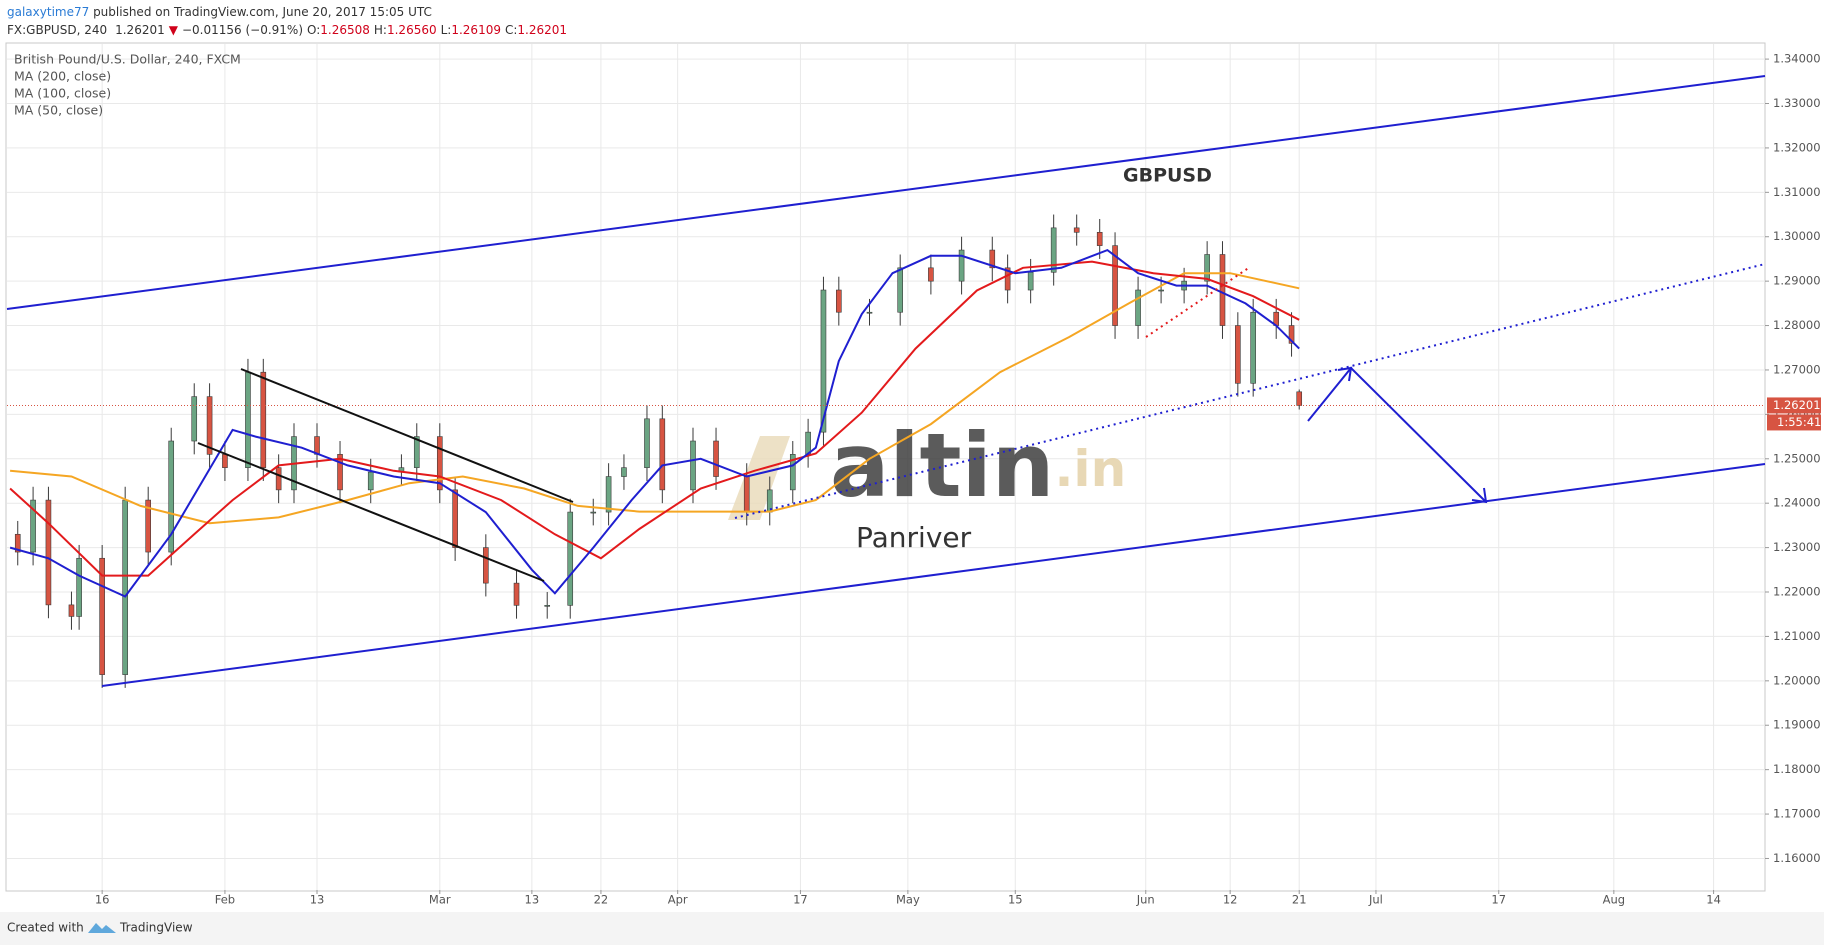 The height and width of the screenshot is (945, 1824). I want to click on y-tick-label: 1.27000, so click(1797, 369).